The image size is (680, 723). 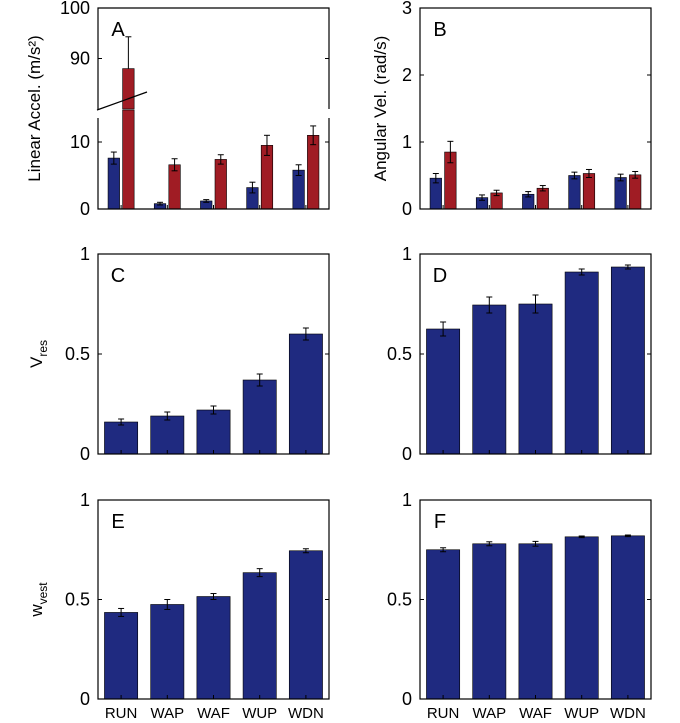 What do you see at coordinates (80, 59) in the screenshot?
I see `ytick-label: 90` at bounding box center [80, 59].